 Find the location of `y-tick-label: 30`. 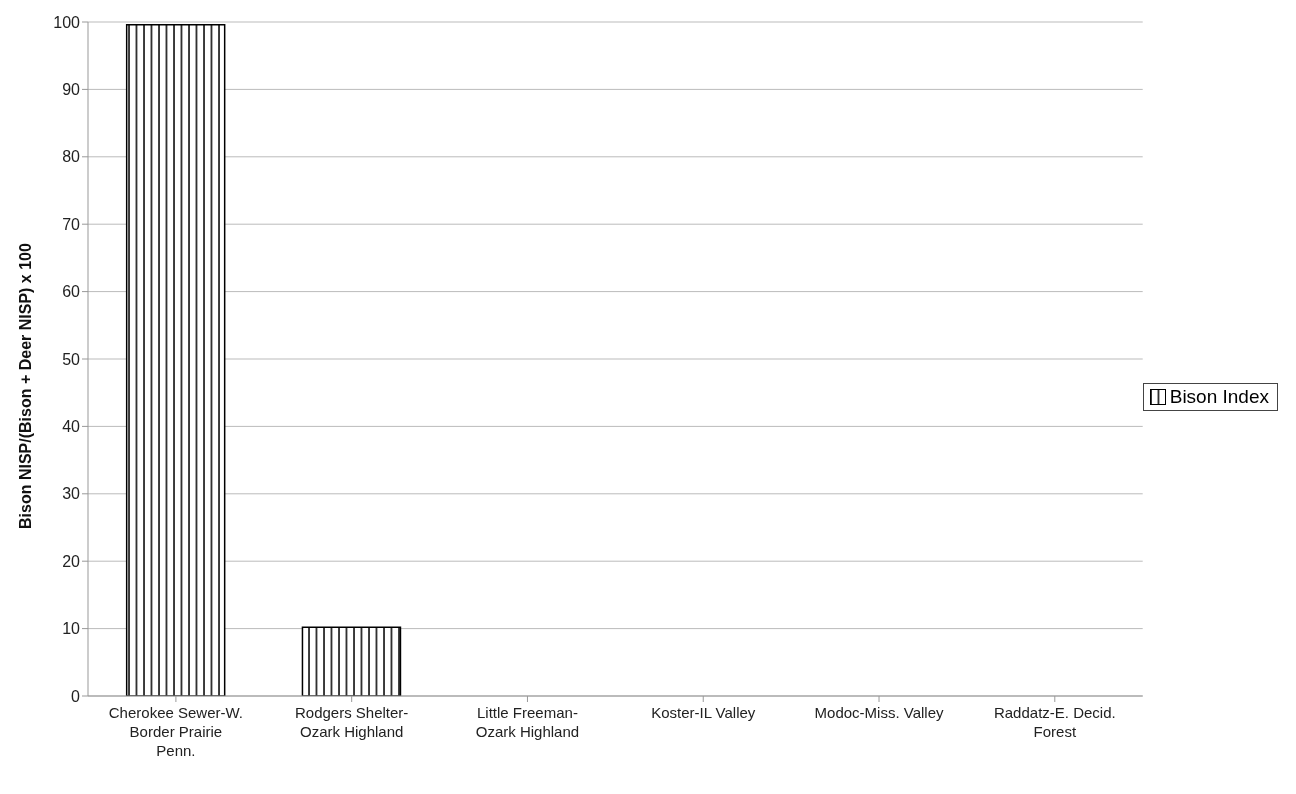

y-tick-label: 30 is located at coordinates (71, 494).